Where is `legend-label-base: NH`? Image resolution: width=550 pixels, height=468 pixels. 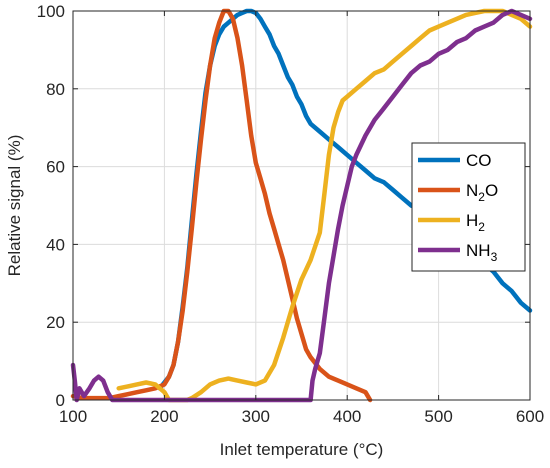 legend-label-base: NH is located at coordinates (478, 250).